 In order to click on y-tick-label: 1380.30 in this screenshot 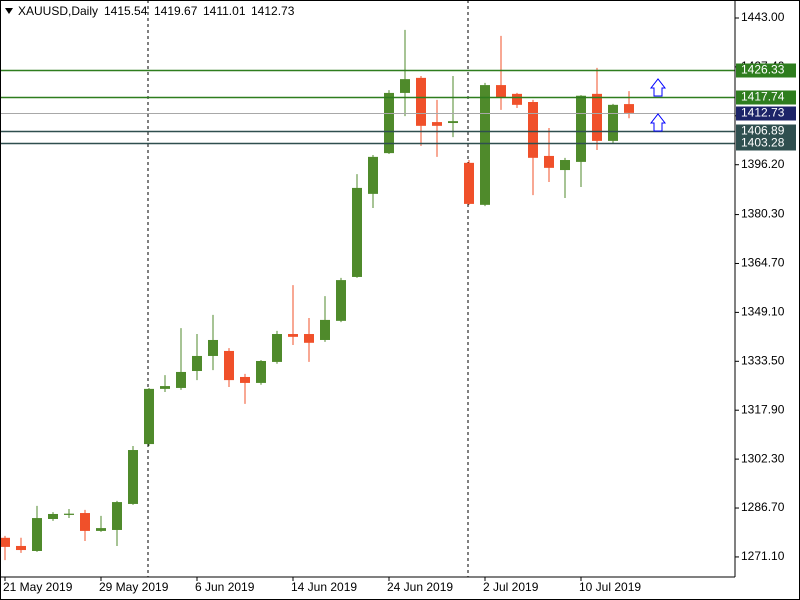, I will do `click(763, 214)`.